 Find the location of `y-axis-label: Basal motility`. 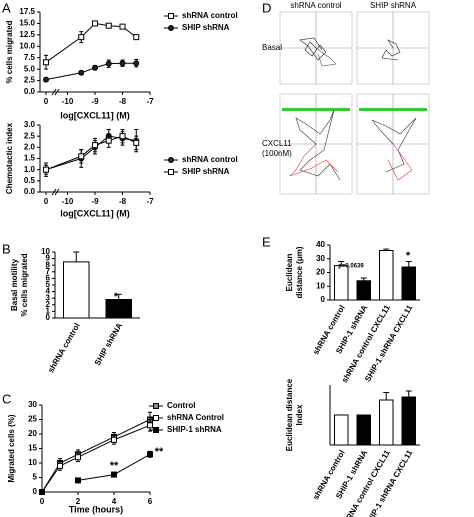

y-axis-label: Basal motility is located at coordinates (14, 284).